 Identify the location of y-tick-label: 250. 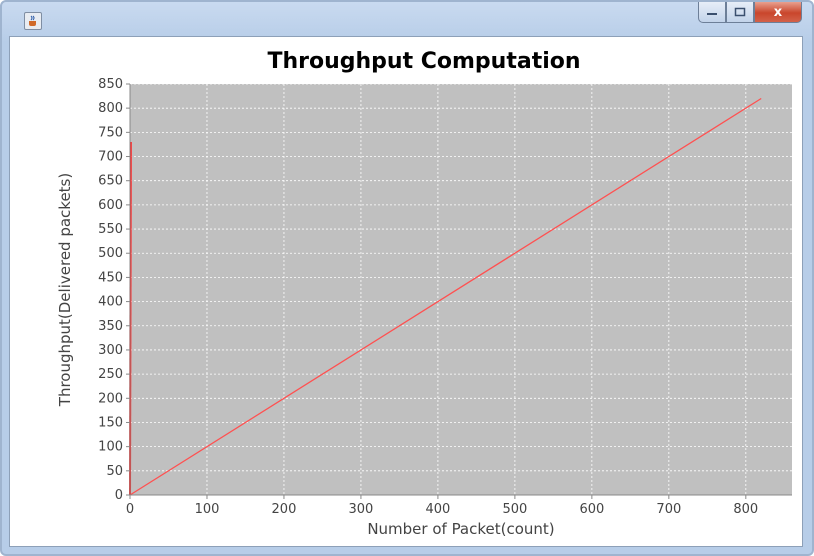
(110, 374).